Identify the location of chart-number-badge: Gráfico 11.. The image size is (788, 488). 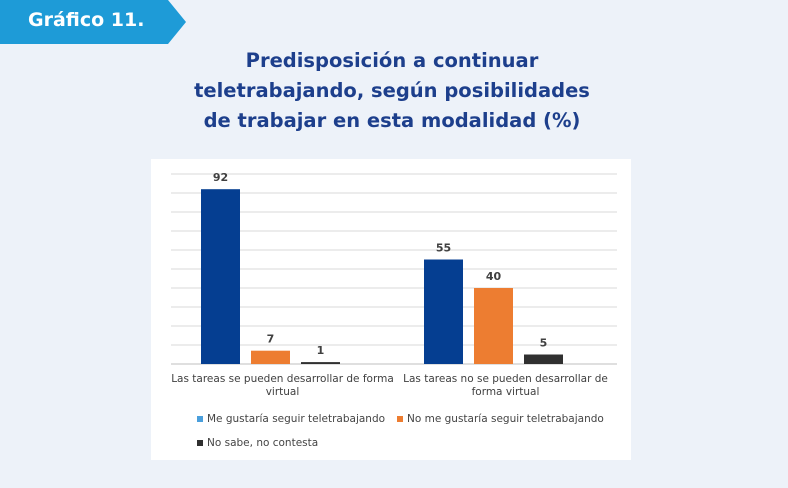
(93, 22).